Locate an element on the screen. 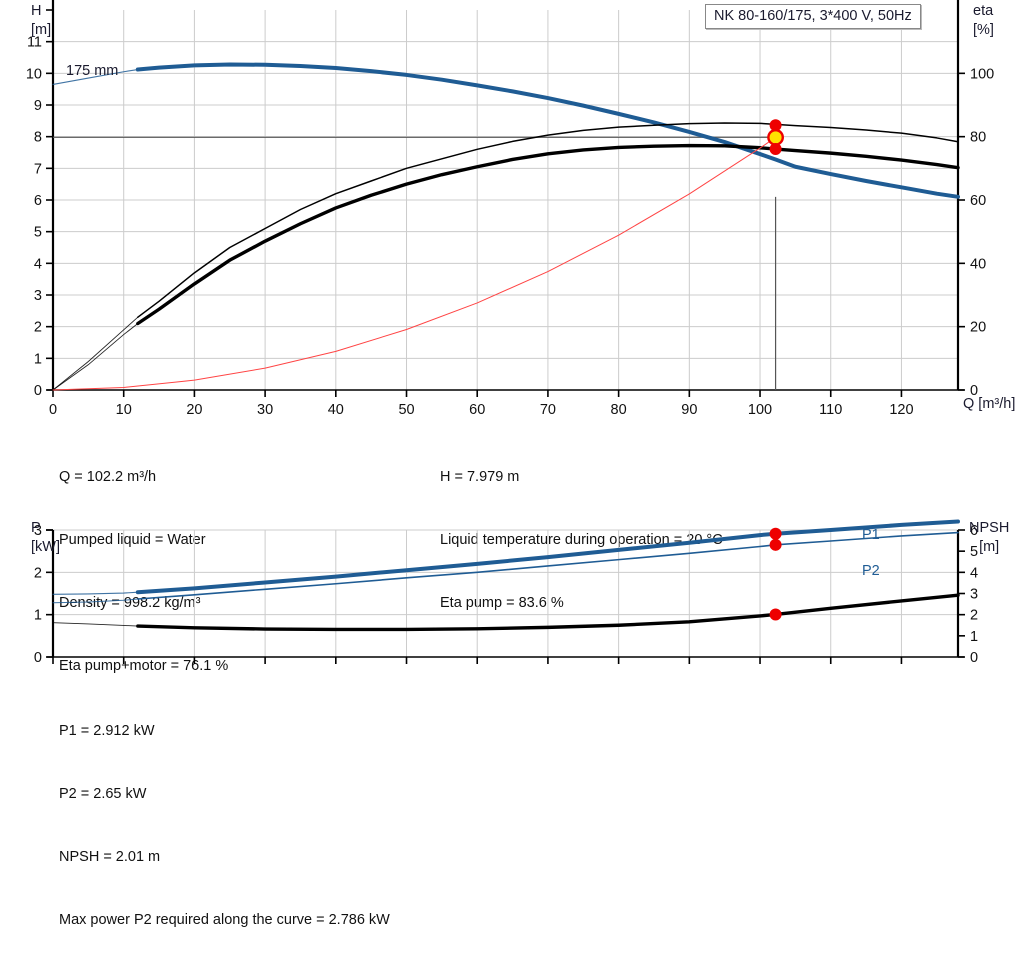  power-chart-markers is located at coordinates (775, 574).